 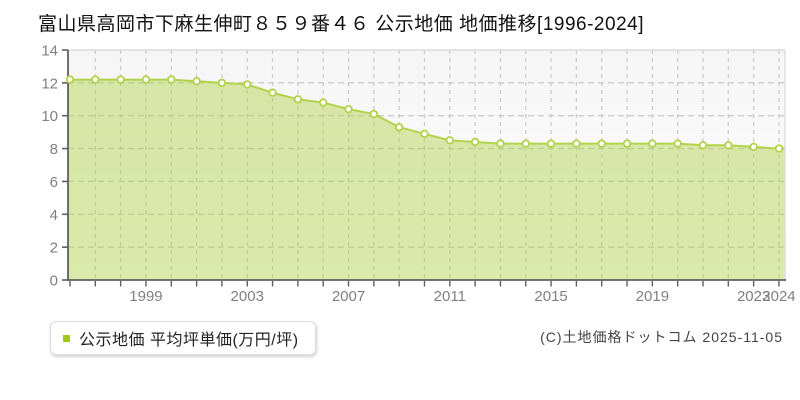 What do you see at coordinates (652, 296) in the screenshot?
I see `svg-text: 2019` at bounding box center [652, 296].